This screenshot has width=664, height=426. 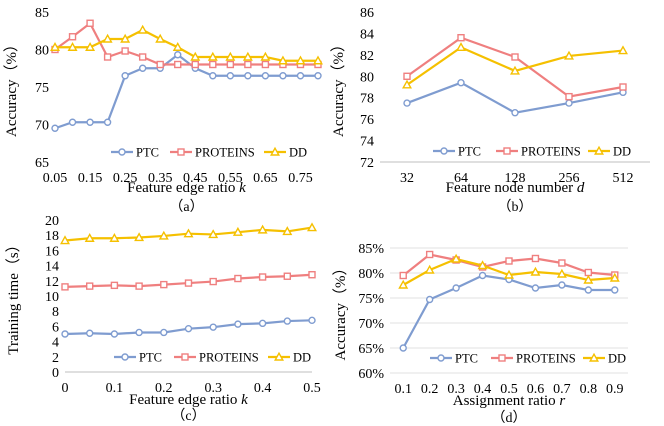 What do you see at coordinates (367, 163) in the screenshot?
I see `y-tick-label: 72` at bounding box center [367, 163].